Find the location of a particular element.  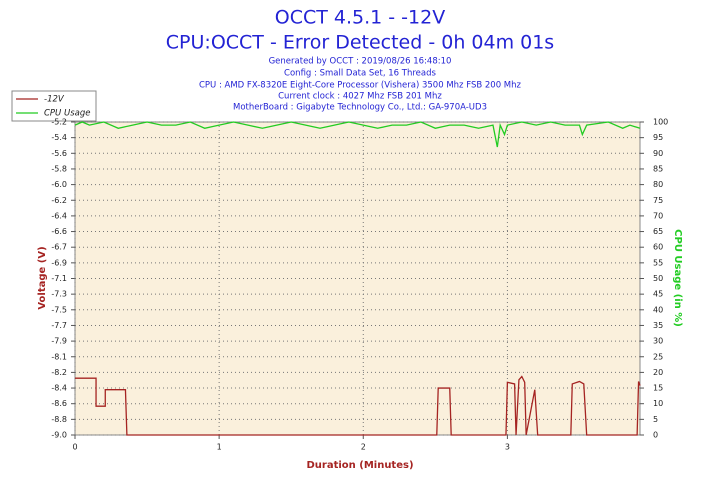

y-tick-label: -5.4 is located at coordinates (59, 137).